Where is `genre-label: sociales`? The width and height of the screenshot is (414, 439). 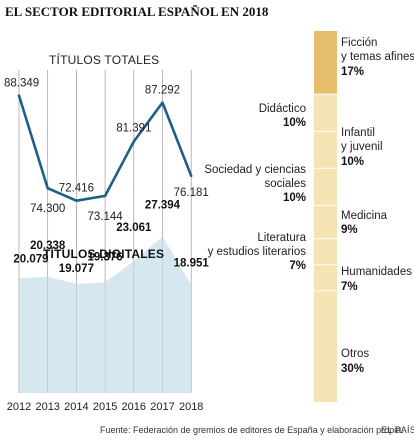
genre-label: sociales is located at coordinates (285, 184).